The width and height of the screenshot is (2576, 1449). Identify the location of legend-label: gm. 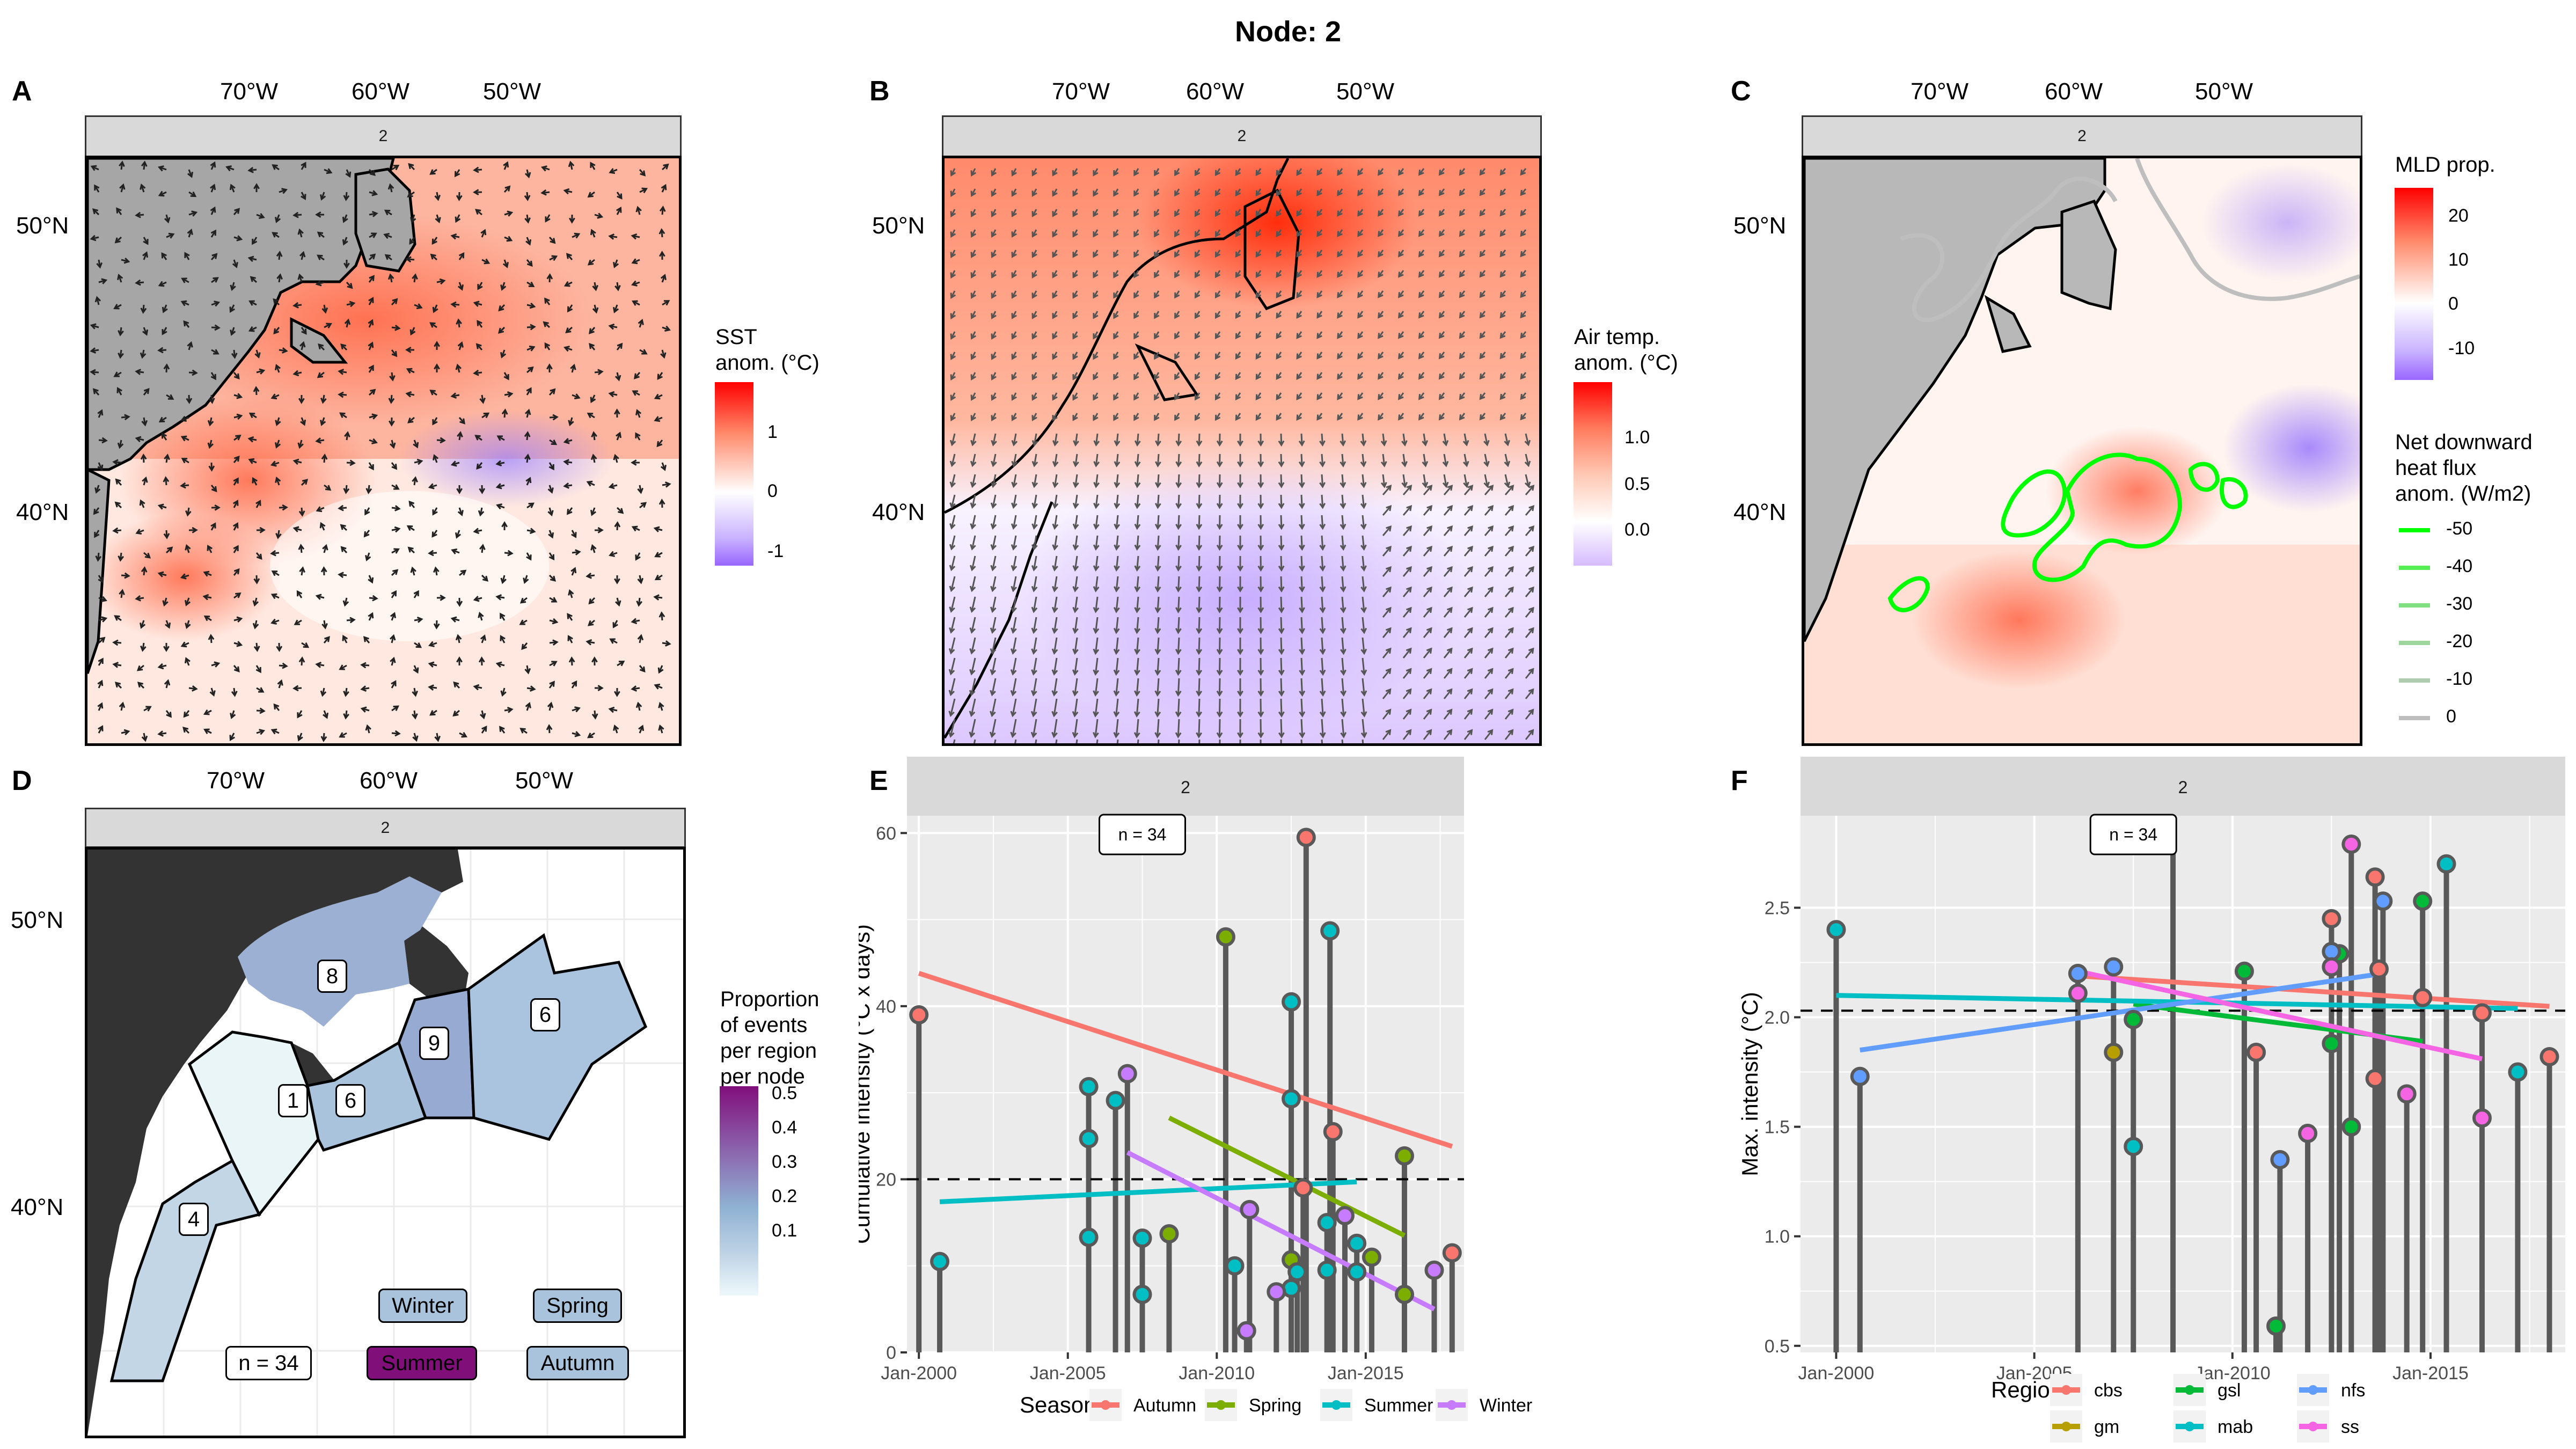
(2106, 1427).